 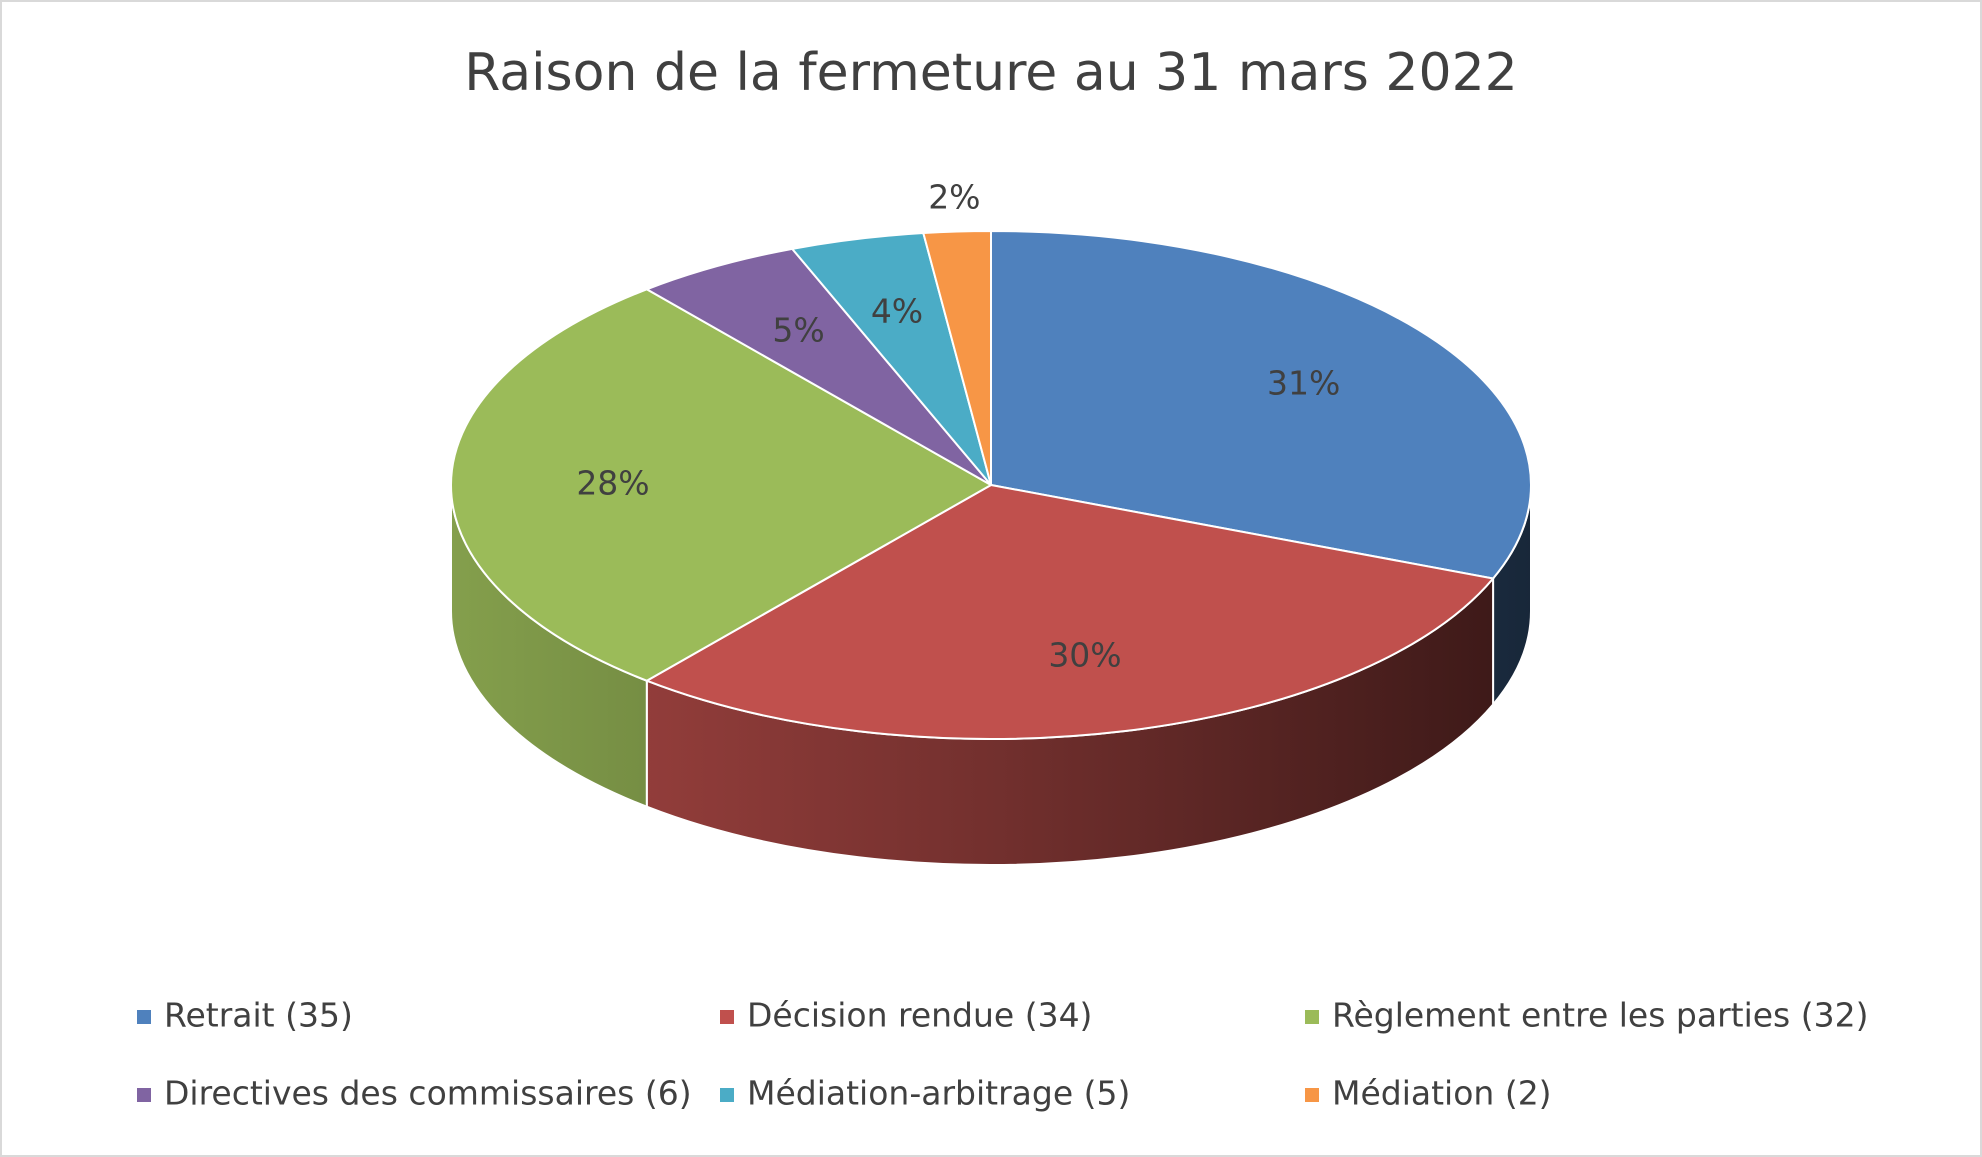 What do you see at coordinates (258, 1015) in the screenshot?
I see `legend-label: Retrait (35)` at bounding box center [258, 1015].